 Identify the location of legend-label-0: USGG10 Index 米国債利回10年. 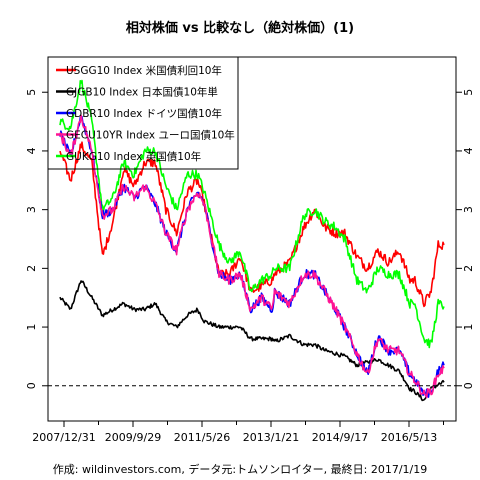
(144, 70).